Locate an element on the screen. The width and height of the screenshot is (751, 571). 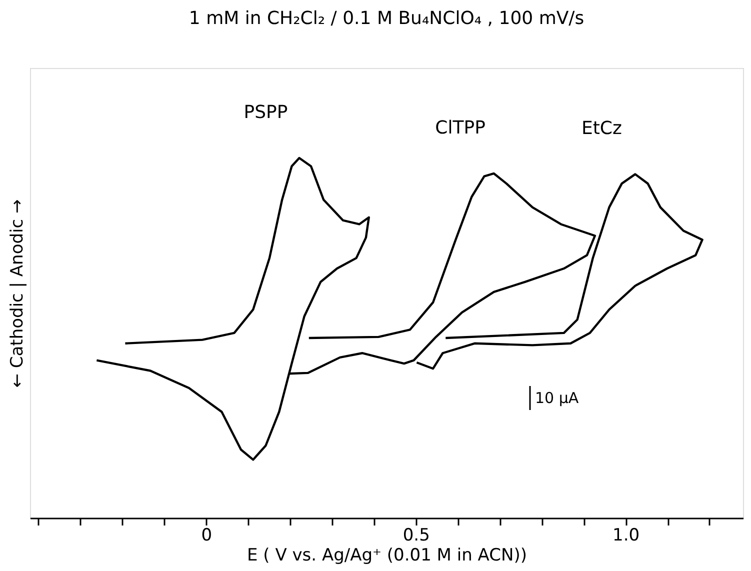
x-tick-label: 0 is located at coordinates (206, 536).